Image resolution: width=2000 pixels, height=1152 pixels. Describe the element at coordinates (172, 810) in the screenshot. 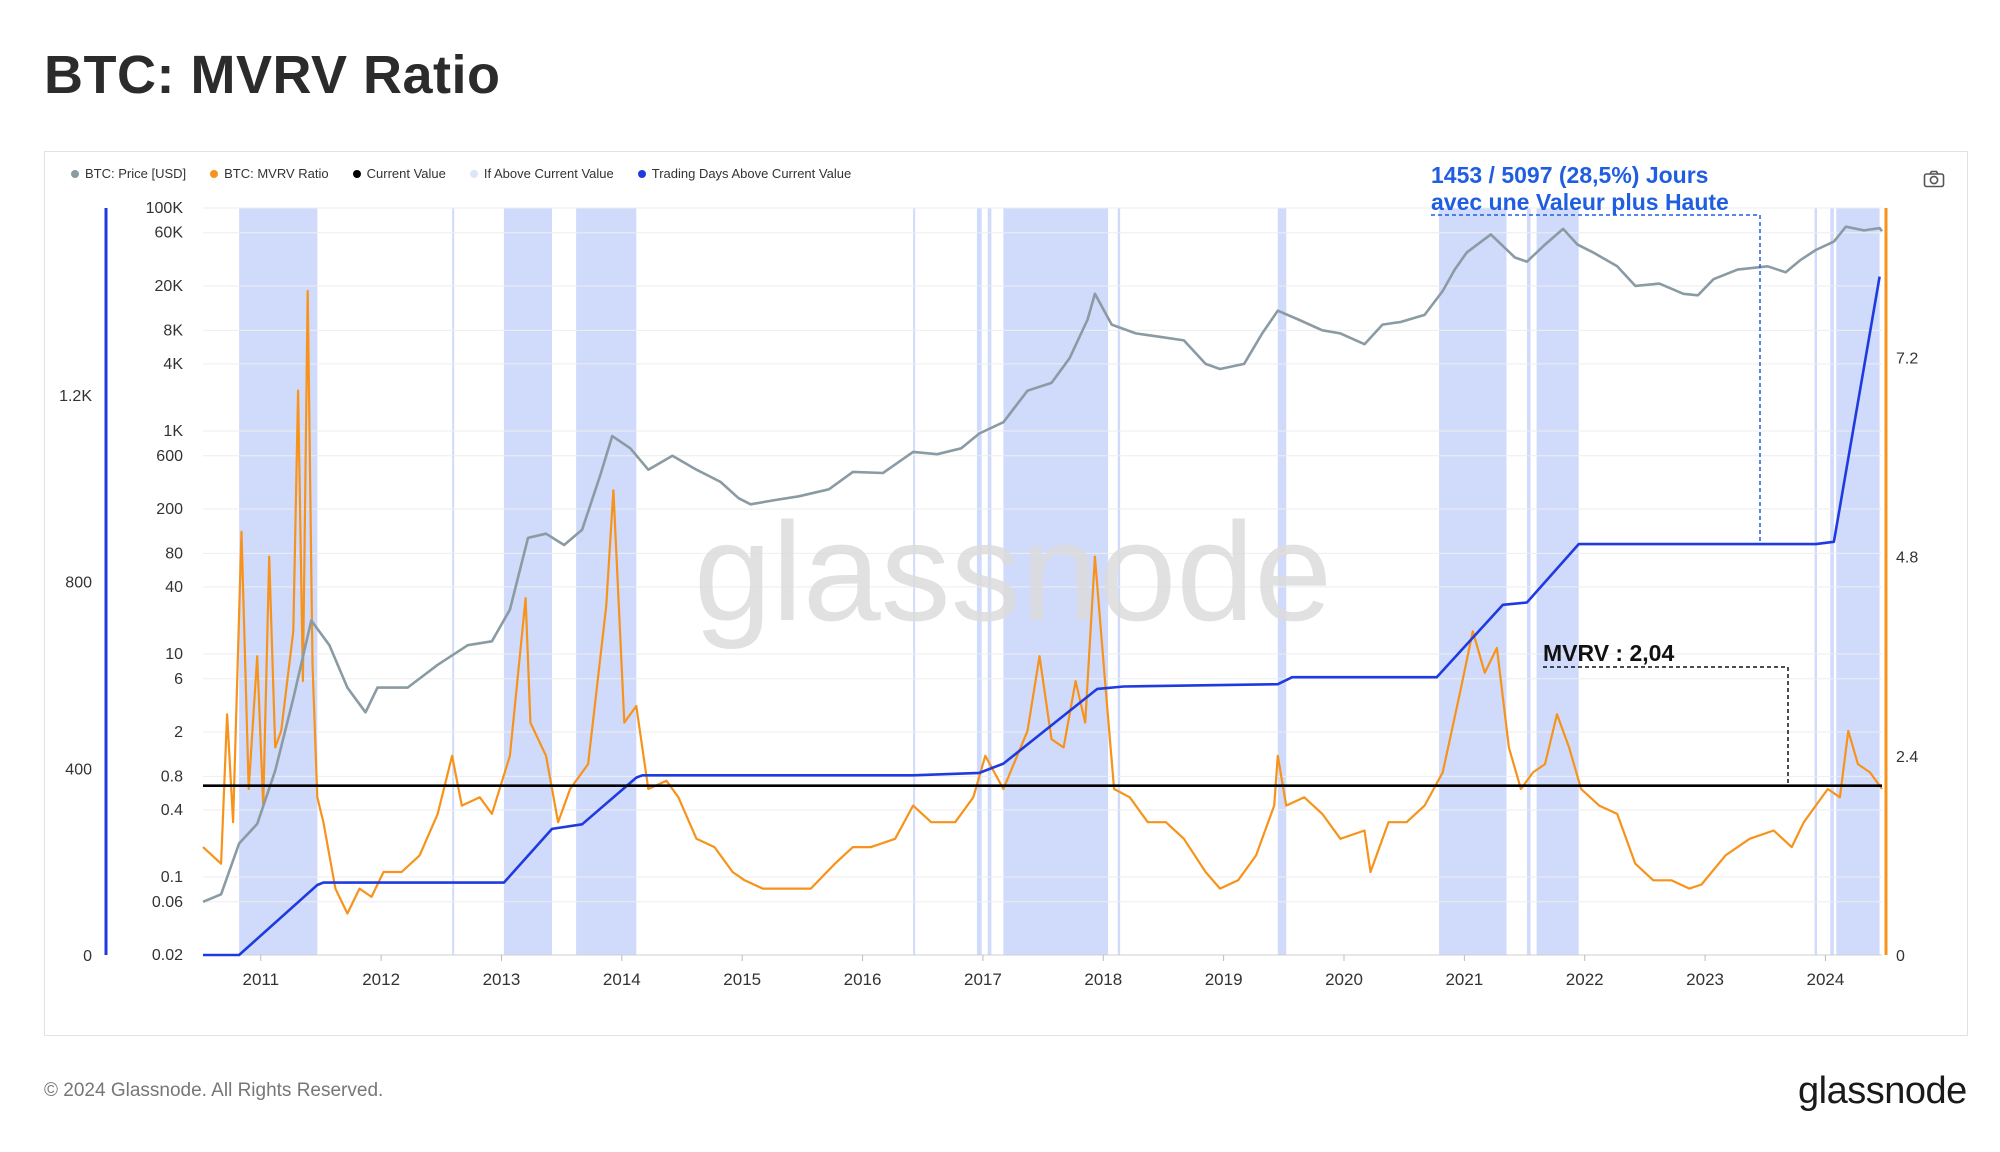

I see `price-tick-label: 0.4` at that location.